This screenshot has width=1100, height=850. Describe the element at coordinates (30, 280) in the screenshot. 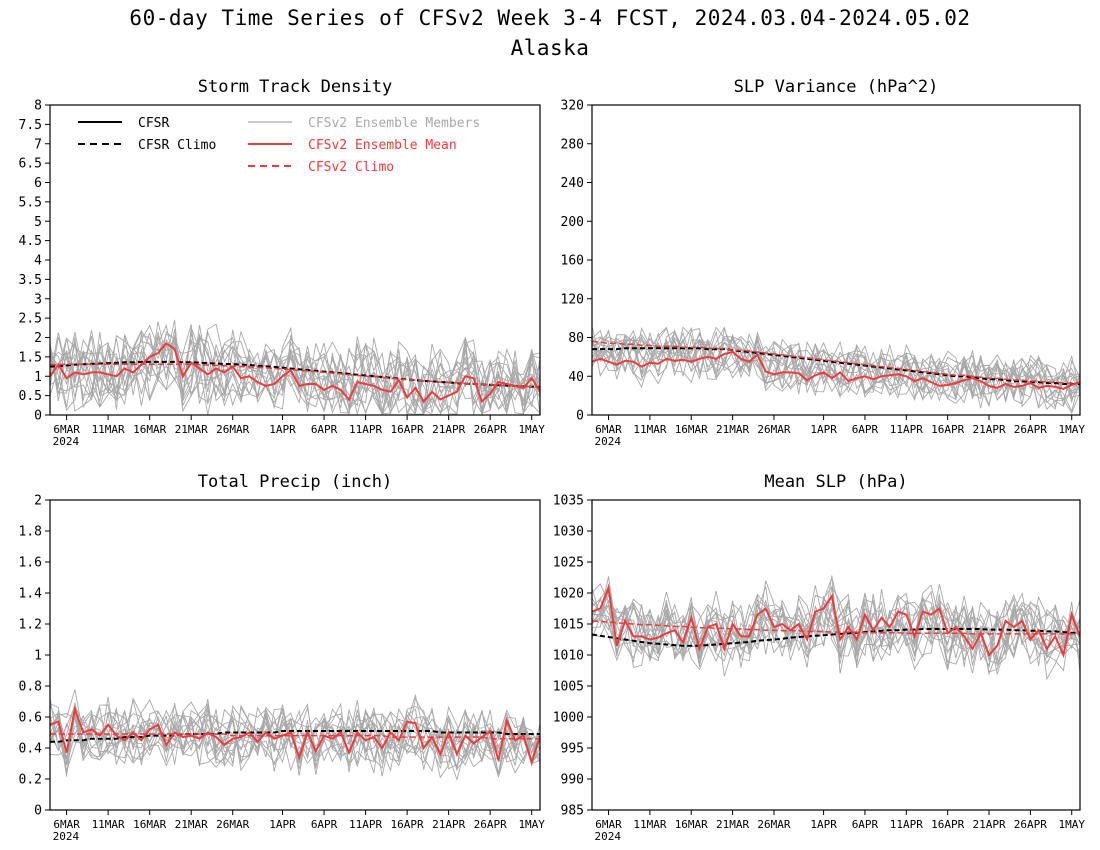

I see `y-tick-label: 3.5` at that location.